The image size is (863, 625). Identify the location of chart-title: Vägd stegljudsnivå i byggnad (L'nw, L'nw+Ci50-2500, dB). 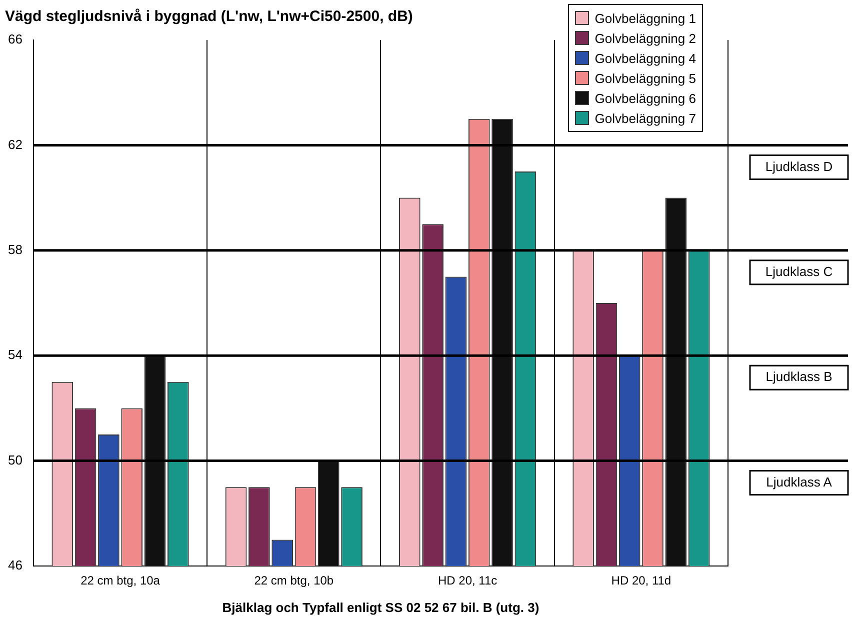
(209, 17).